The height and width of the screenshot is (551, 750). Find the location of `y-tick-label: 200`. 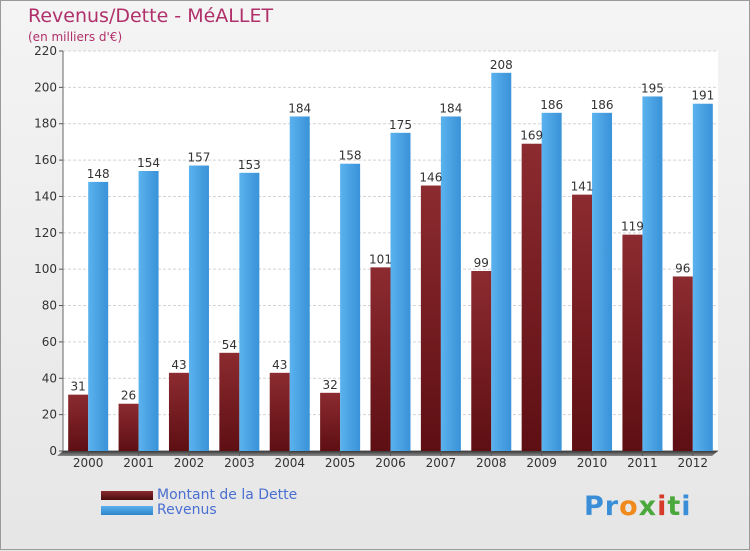

y-tick-label: 200 is located at coordinates (45, 87).